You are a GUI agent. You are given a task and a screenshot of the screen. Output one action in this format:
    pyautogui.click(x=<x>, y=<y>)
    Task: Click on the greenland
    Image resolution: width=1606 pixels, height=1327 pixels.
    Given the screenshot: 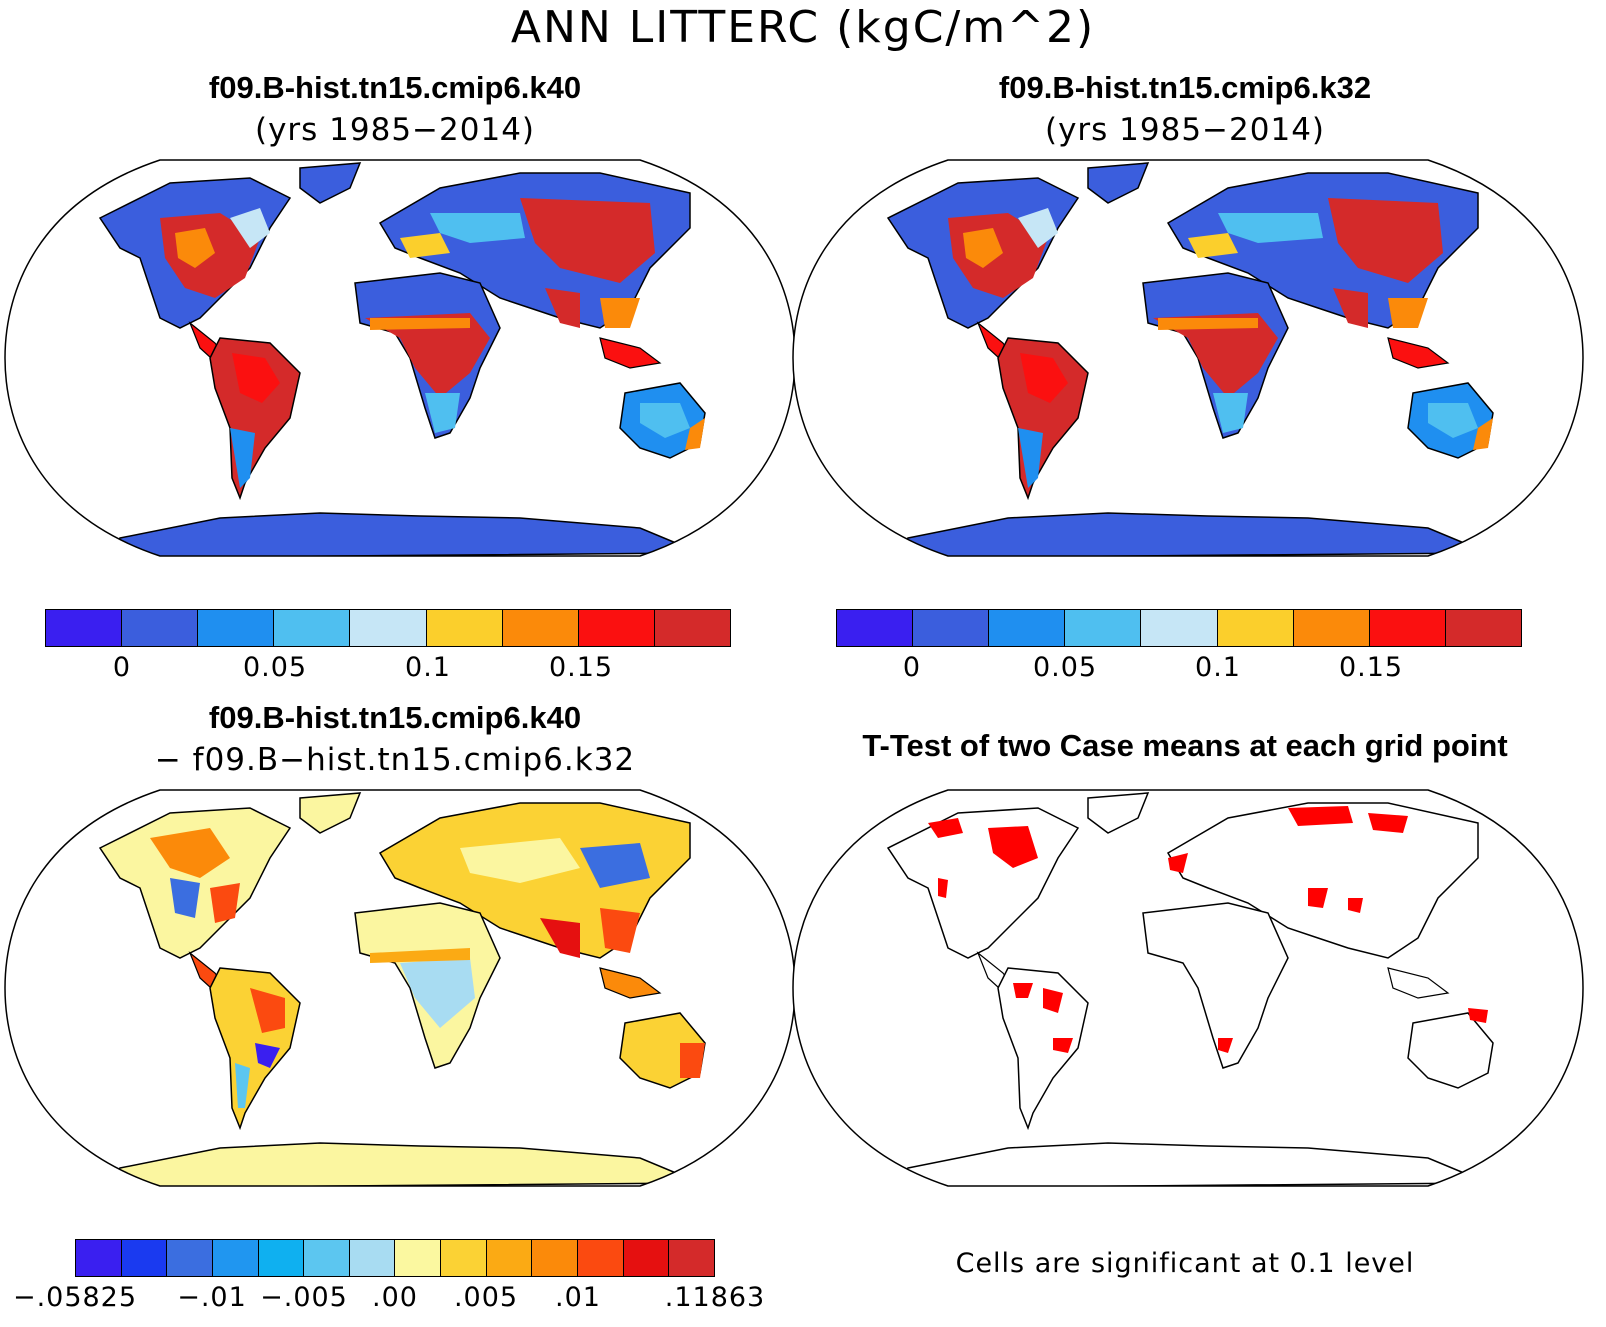 What is the action you would take?
    pyautogui.click(x=330, y=183)
    